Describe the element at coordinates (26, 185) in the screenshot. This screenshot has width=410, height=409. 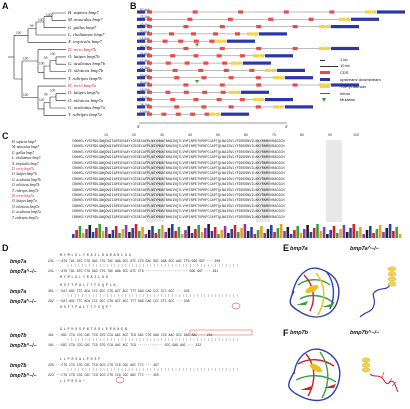
I see `alignment-name: O. niloticus bmp7b` at that location.